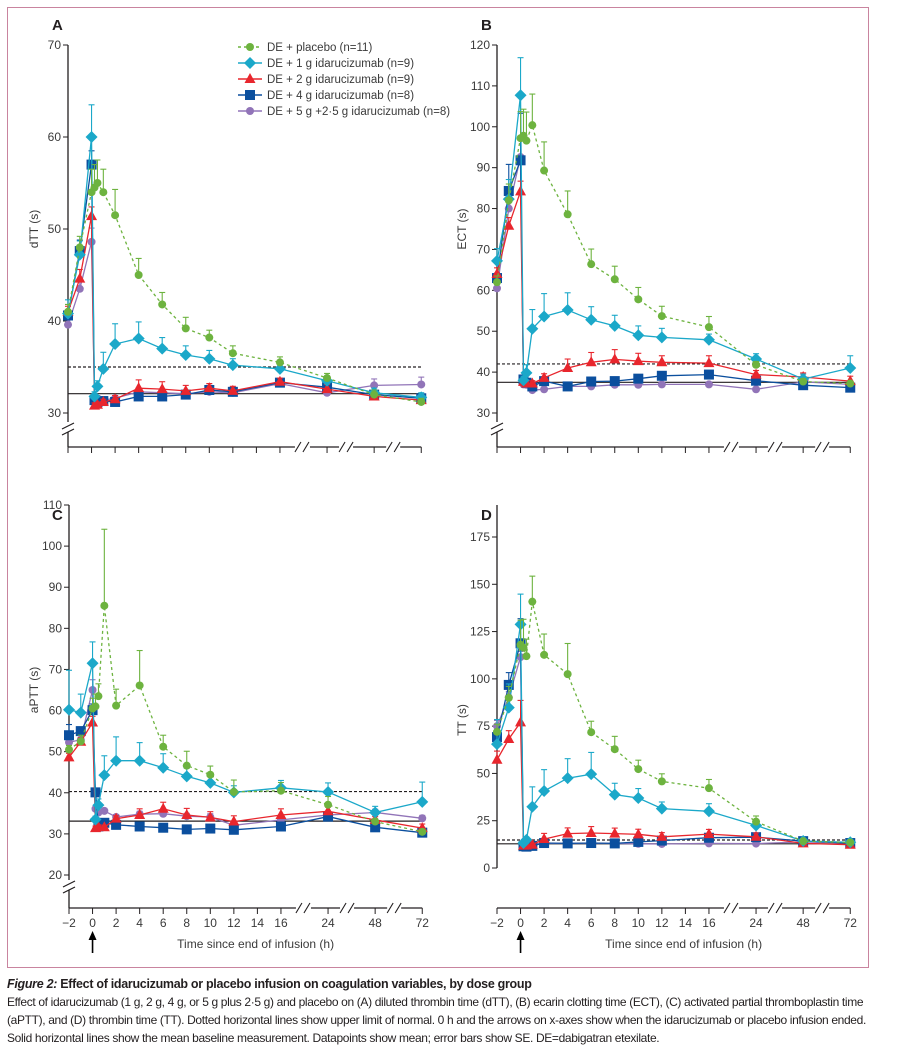  I want to click on x-tick-label: 10, so click(211, 923).